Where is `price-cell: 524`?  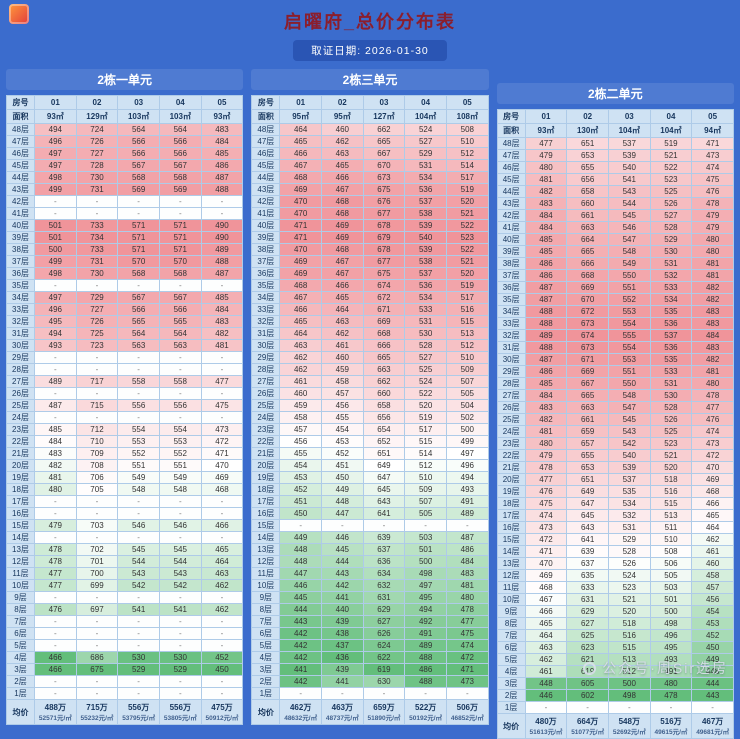
price-cell: 524 is located at coordinates (425, 129).